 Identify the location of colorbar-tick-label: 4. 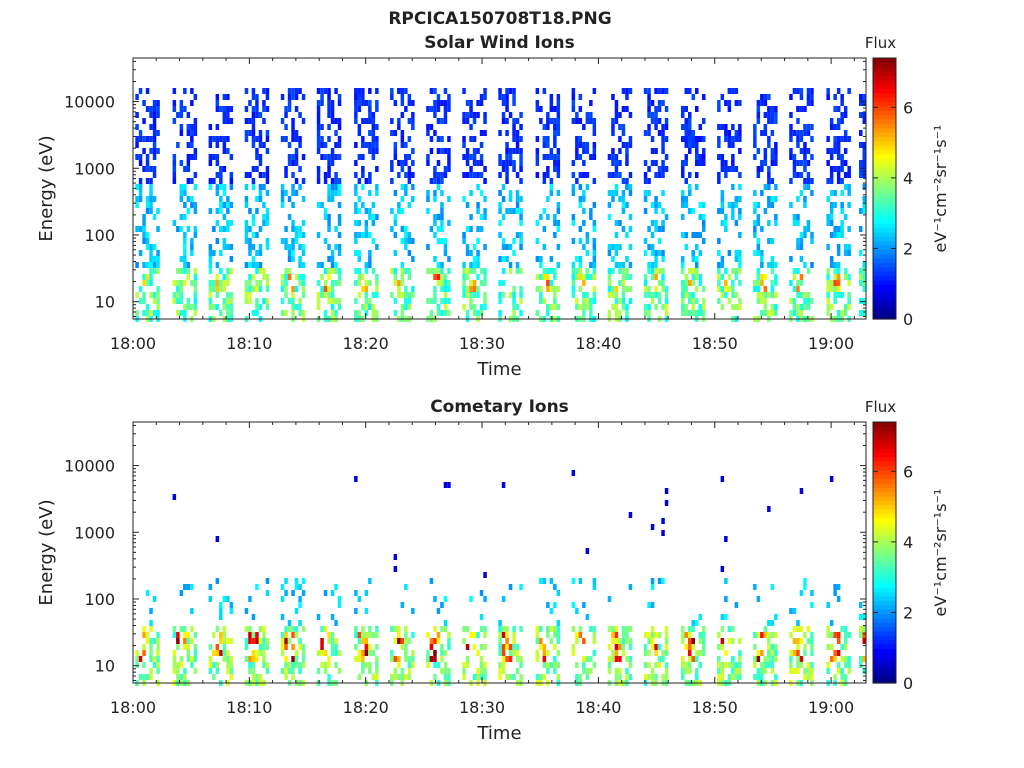
(908, 178).